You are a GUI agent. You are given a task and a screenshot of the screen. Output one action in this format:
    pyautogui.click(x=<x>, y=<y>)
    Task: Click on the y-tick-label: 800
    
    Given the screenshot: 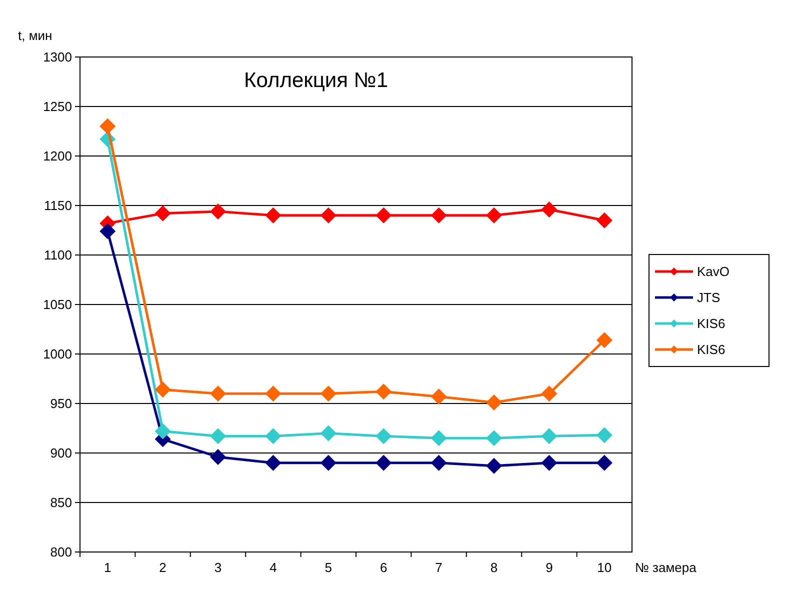 What is the action you would take?
    pyautogui.click(x=61, y=552)
    